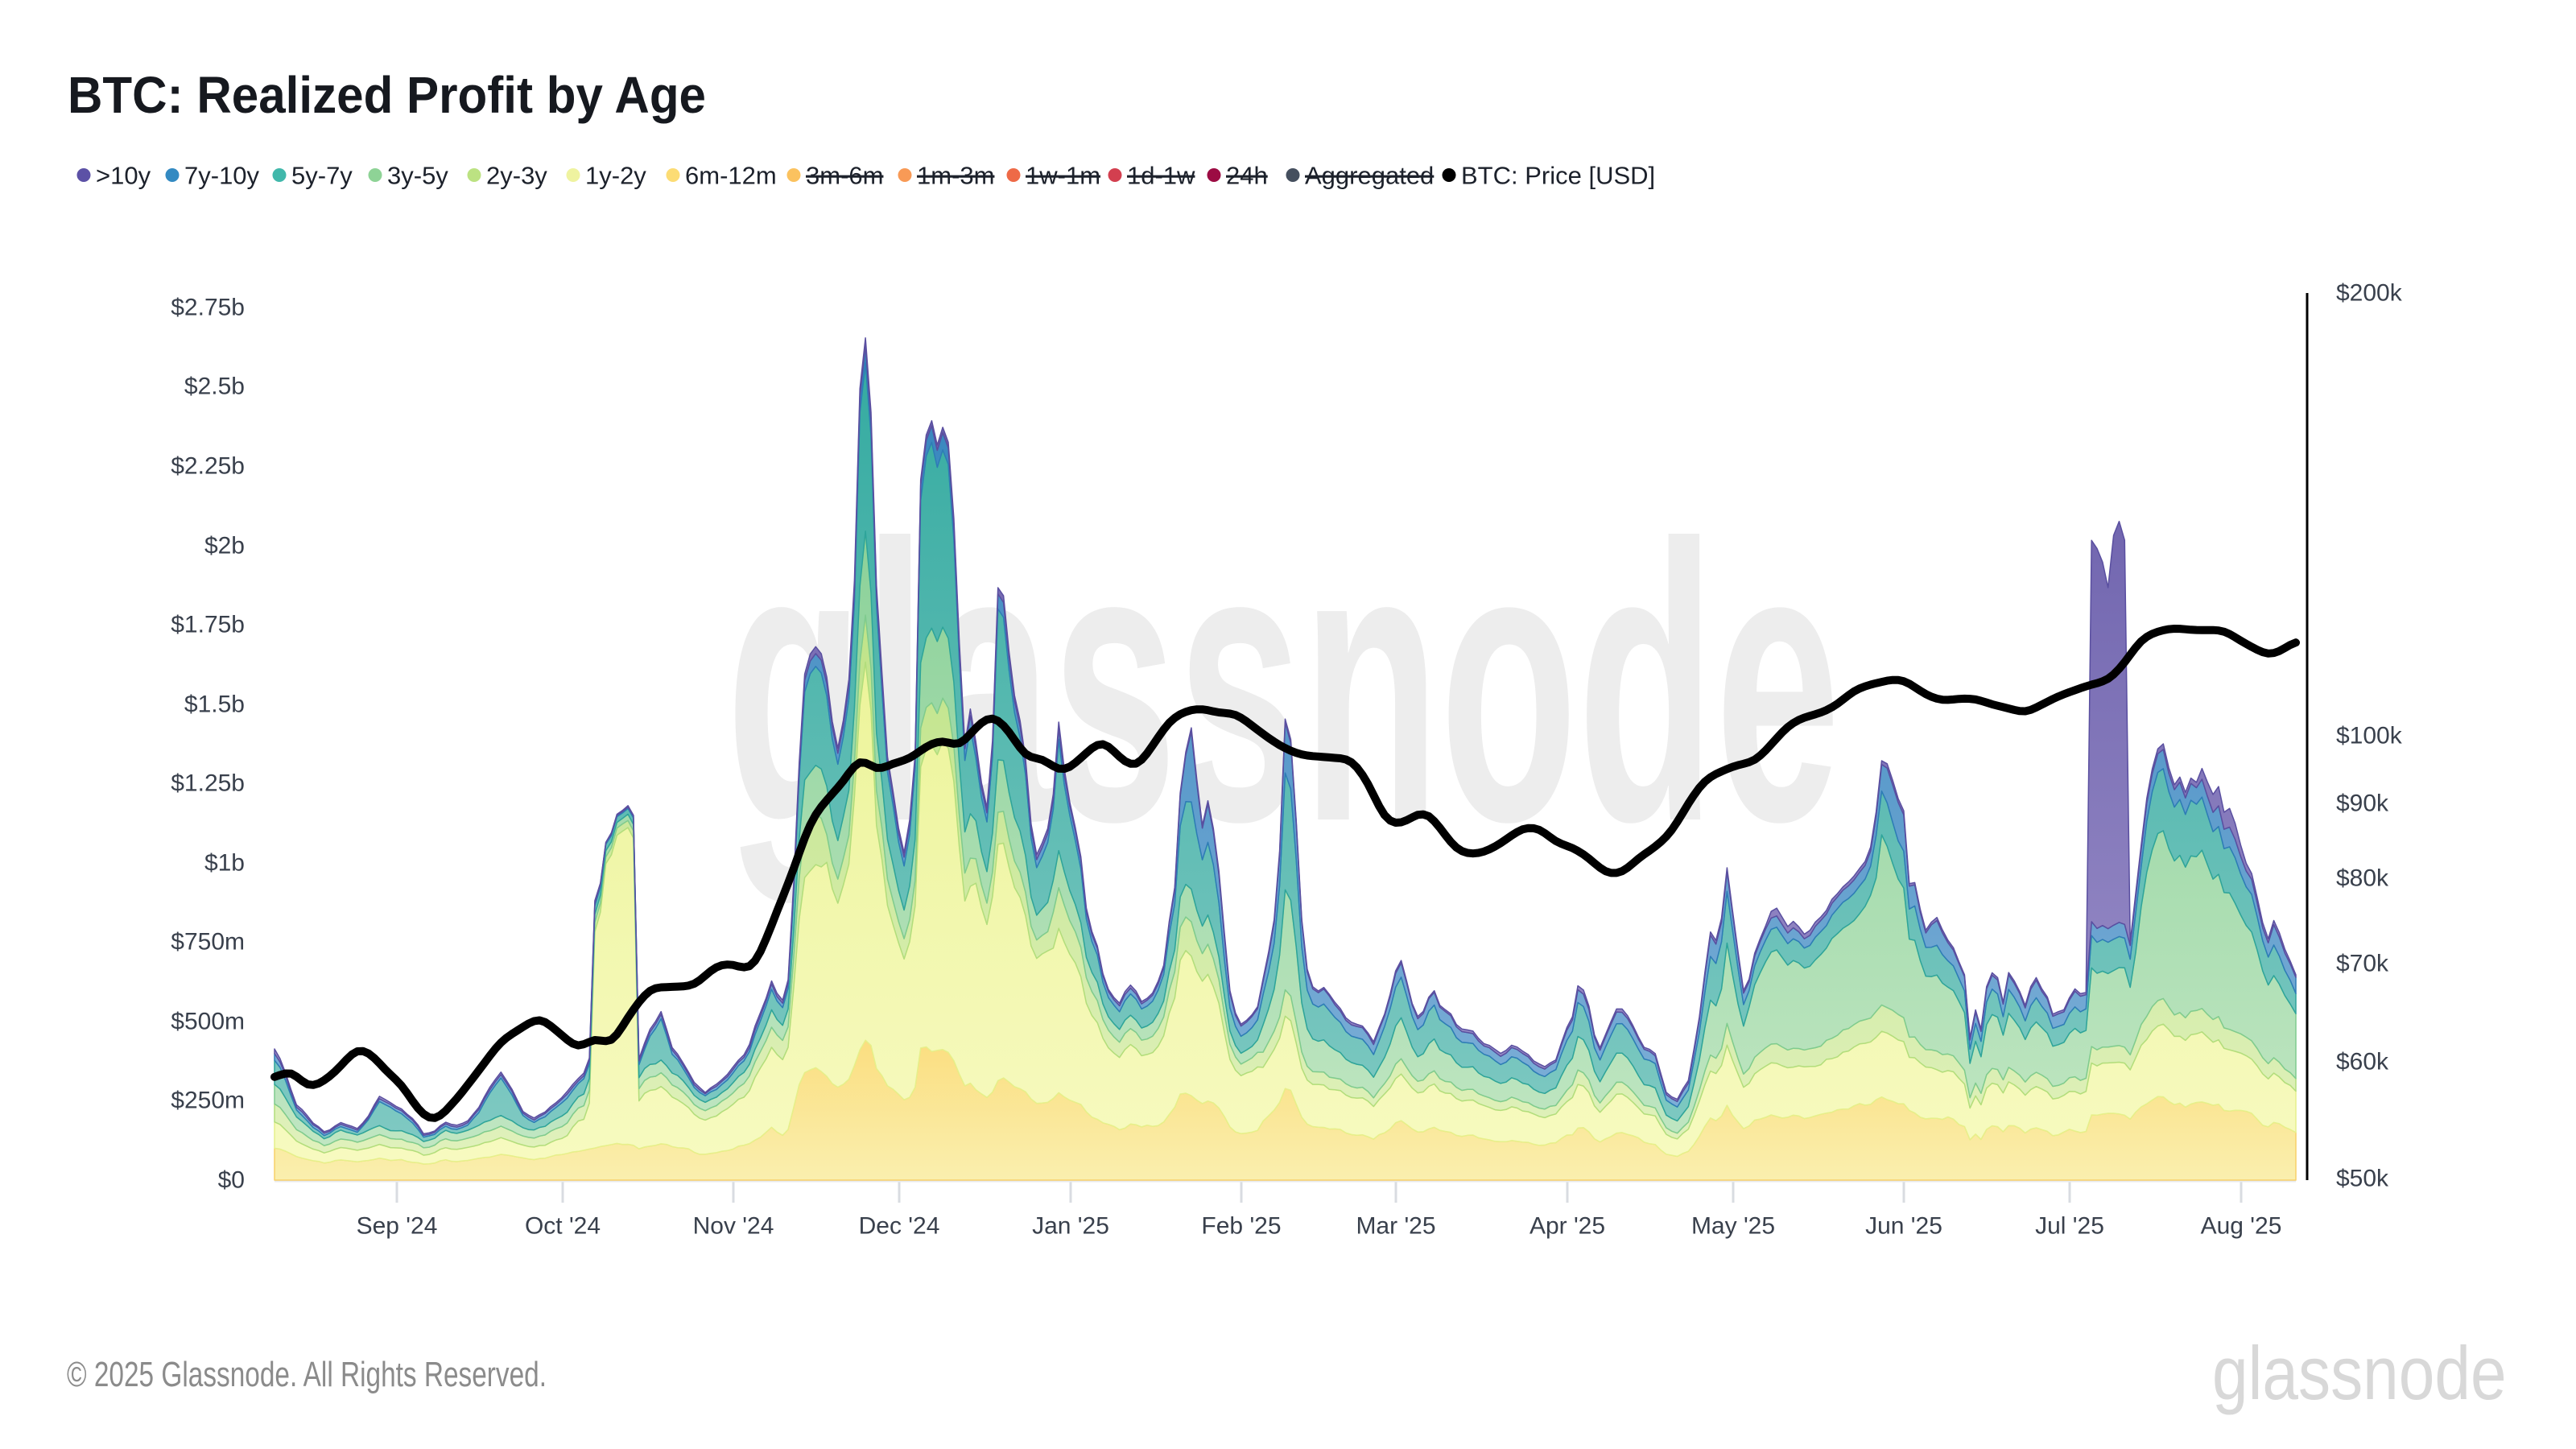  What do you see at coordinates (214, 704) in the screenshot?
I see `svg-text: $1.5b` at bounding box center [214, 704].